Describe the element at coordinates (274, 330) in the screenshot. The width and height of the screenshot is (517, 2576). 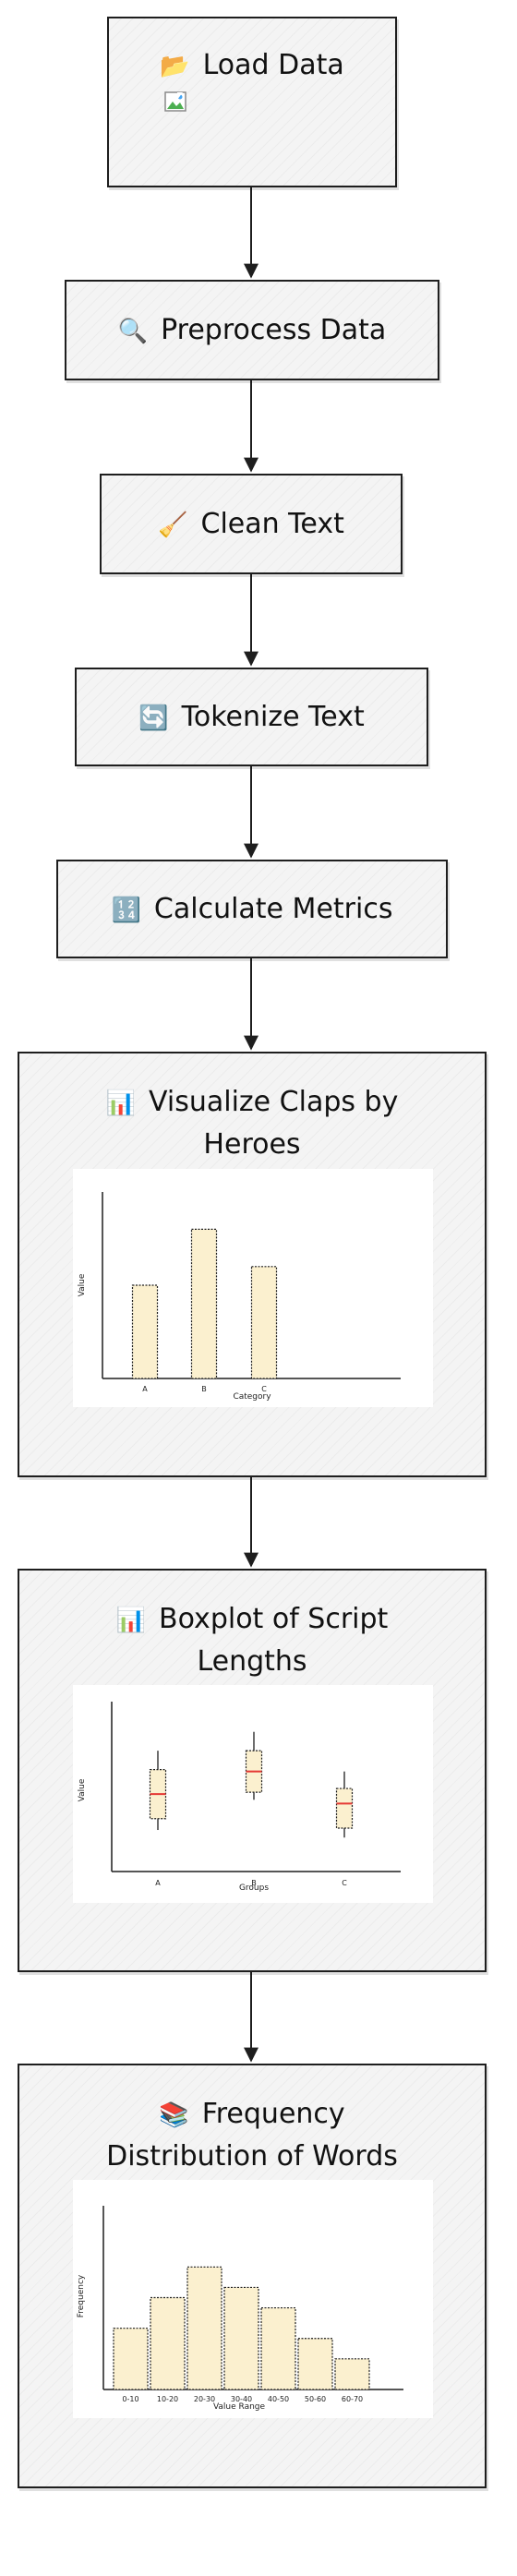
I see `step-preprocess-label: Preprocess Data` at that location.